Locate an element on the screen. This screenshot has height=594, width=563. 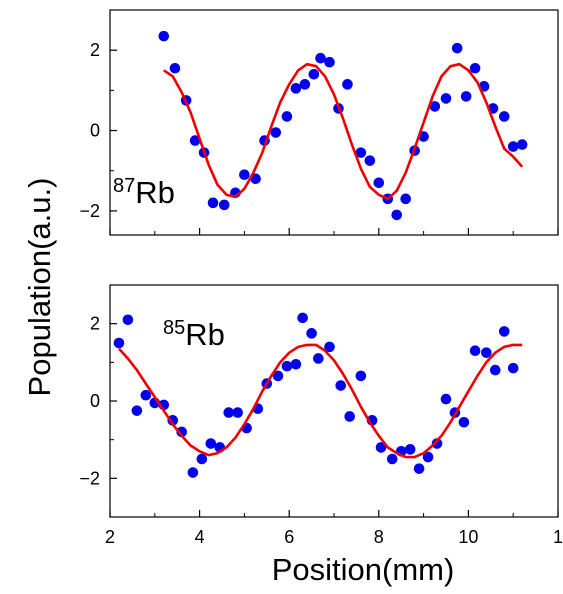
x-tick-label: 2 is located at coordinates (110, 537).